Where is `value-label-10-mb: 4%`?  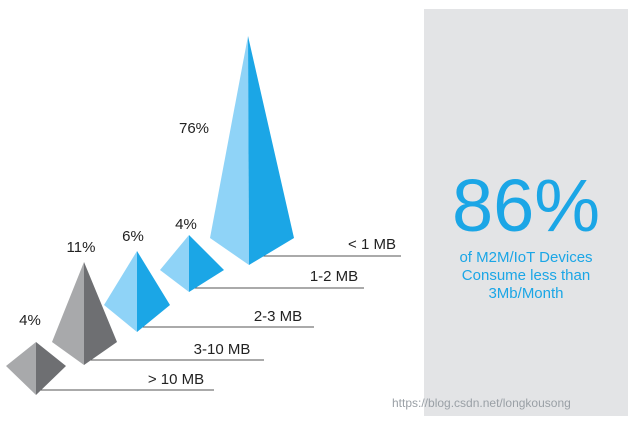 value-label-10-mb: 4% is located at coordinates (30, 320).